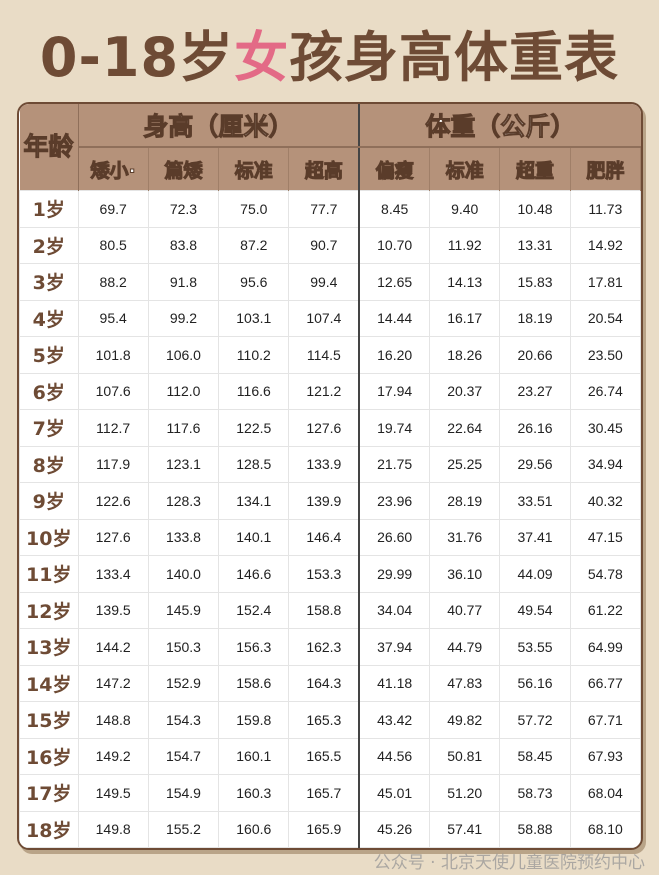 The height and width of the screenshot is (875, 659). I want to click on weight-cell: 45.01, so click(394, 793).